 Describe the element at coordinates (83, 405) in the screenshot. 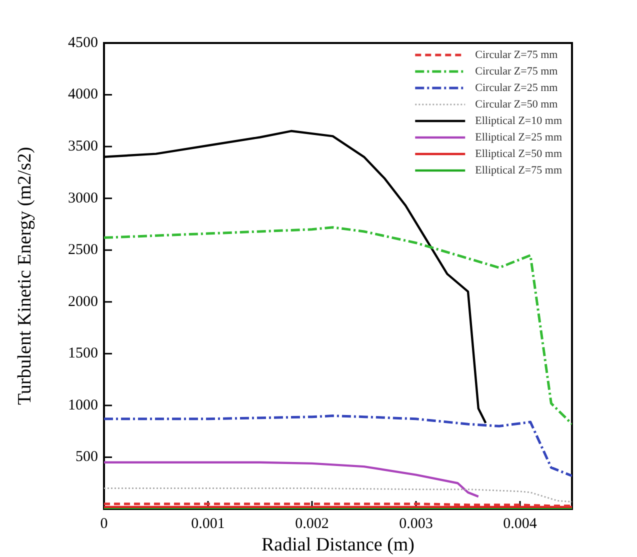

I see `y-tick-label: 1000` at that location.